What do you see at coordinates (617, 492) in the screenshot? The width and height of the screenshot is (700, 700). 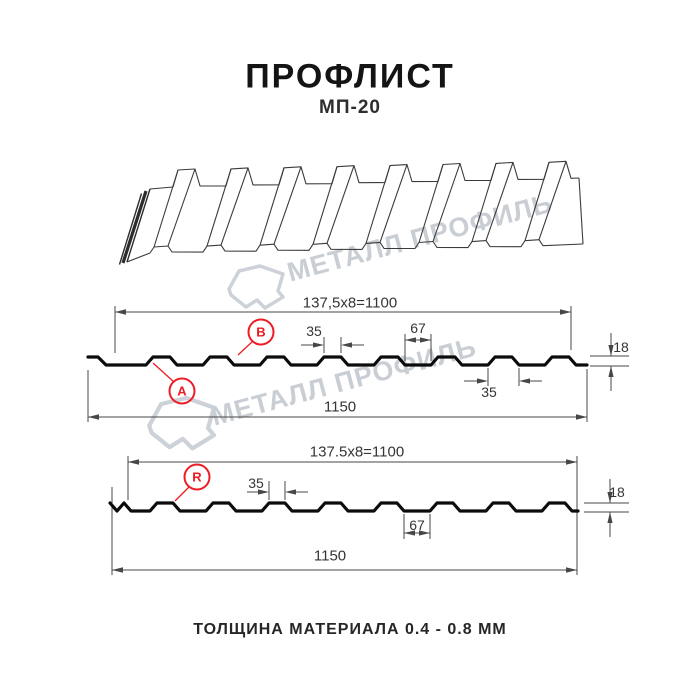 I see `dim-height-2: 18` at bounding box center [617, 492].